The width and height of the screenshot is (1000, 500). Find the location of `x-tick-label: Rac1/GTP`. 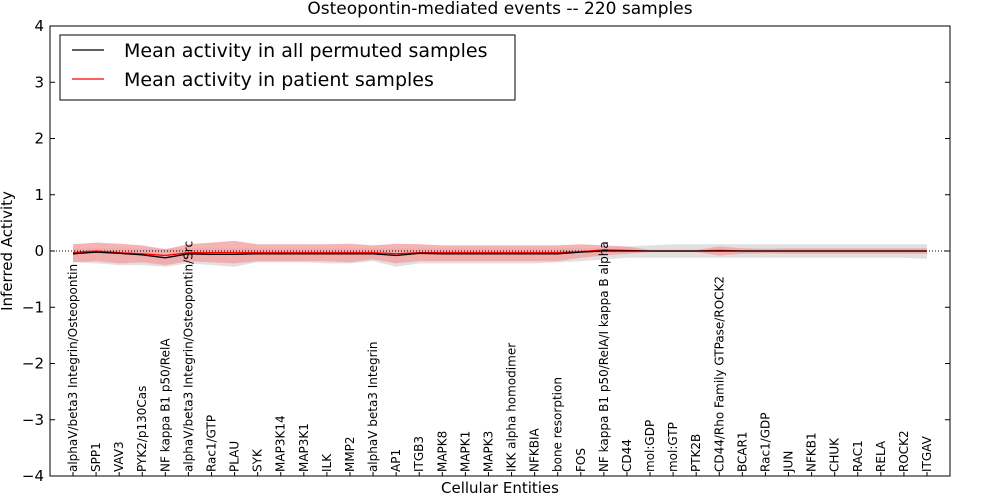

x-tick-label: Rac1/GTP is located at coordinates (212, 443).